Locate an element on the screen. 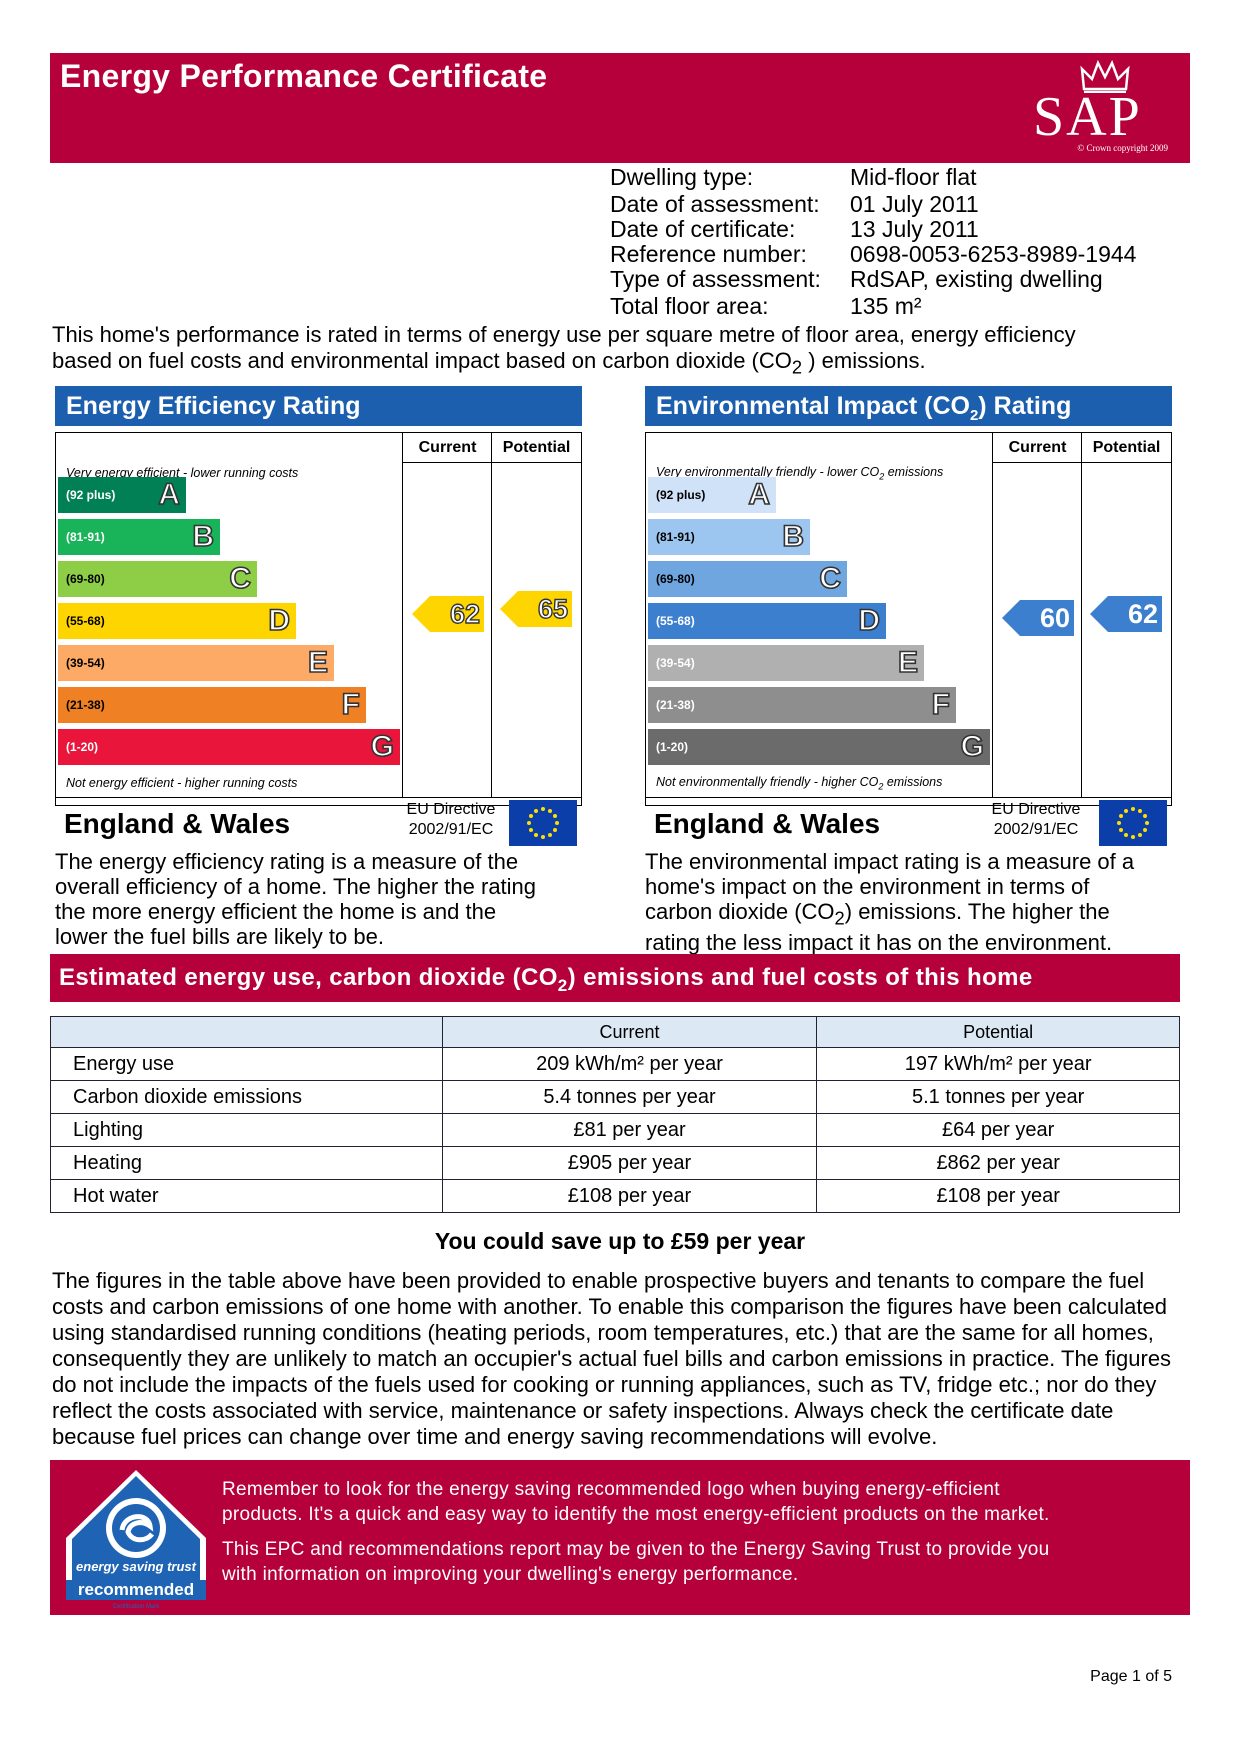 This screenshot has height=1754, width=1240. potential-rating-arrow: 65 is located at coordinates (536, 608).